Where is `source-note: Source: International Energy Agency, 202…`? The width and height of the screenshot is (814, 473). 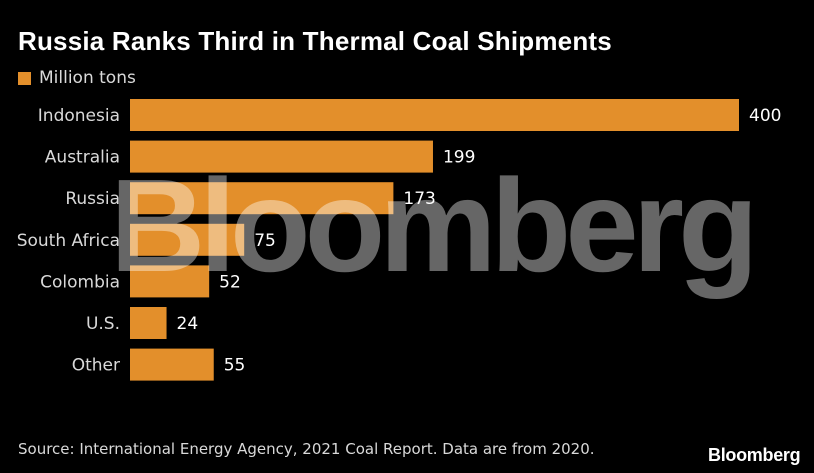 source-note: Source: International Energy Agency, 202… is located at coordinates (306, 449).